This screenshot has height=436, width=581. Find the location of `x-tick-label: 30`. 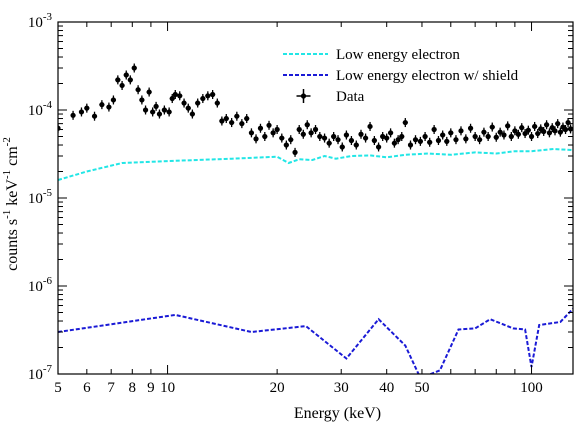

x-tick-label: 30 is located at coordinates (341, 388).